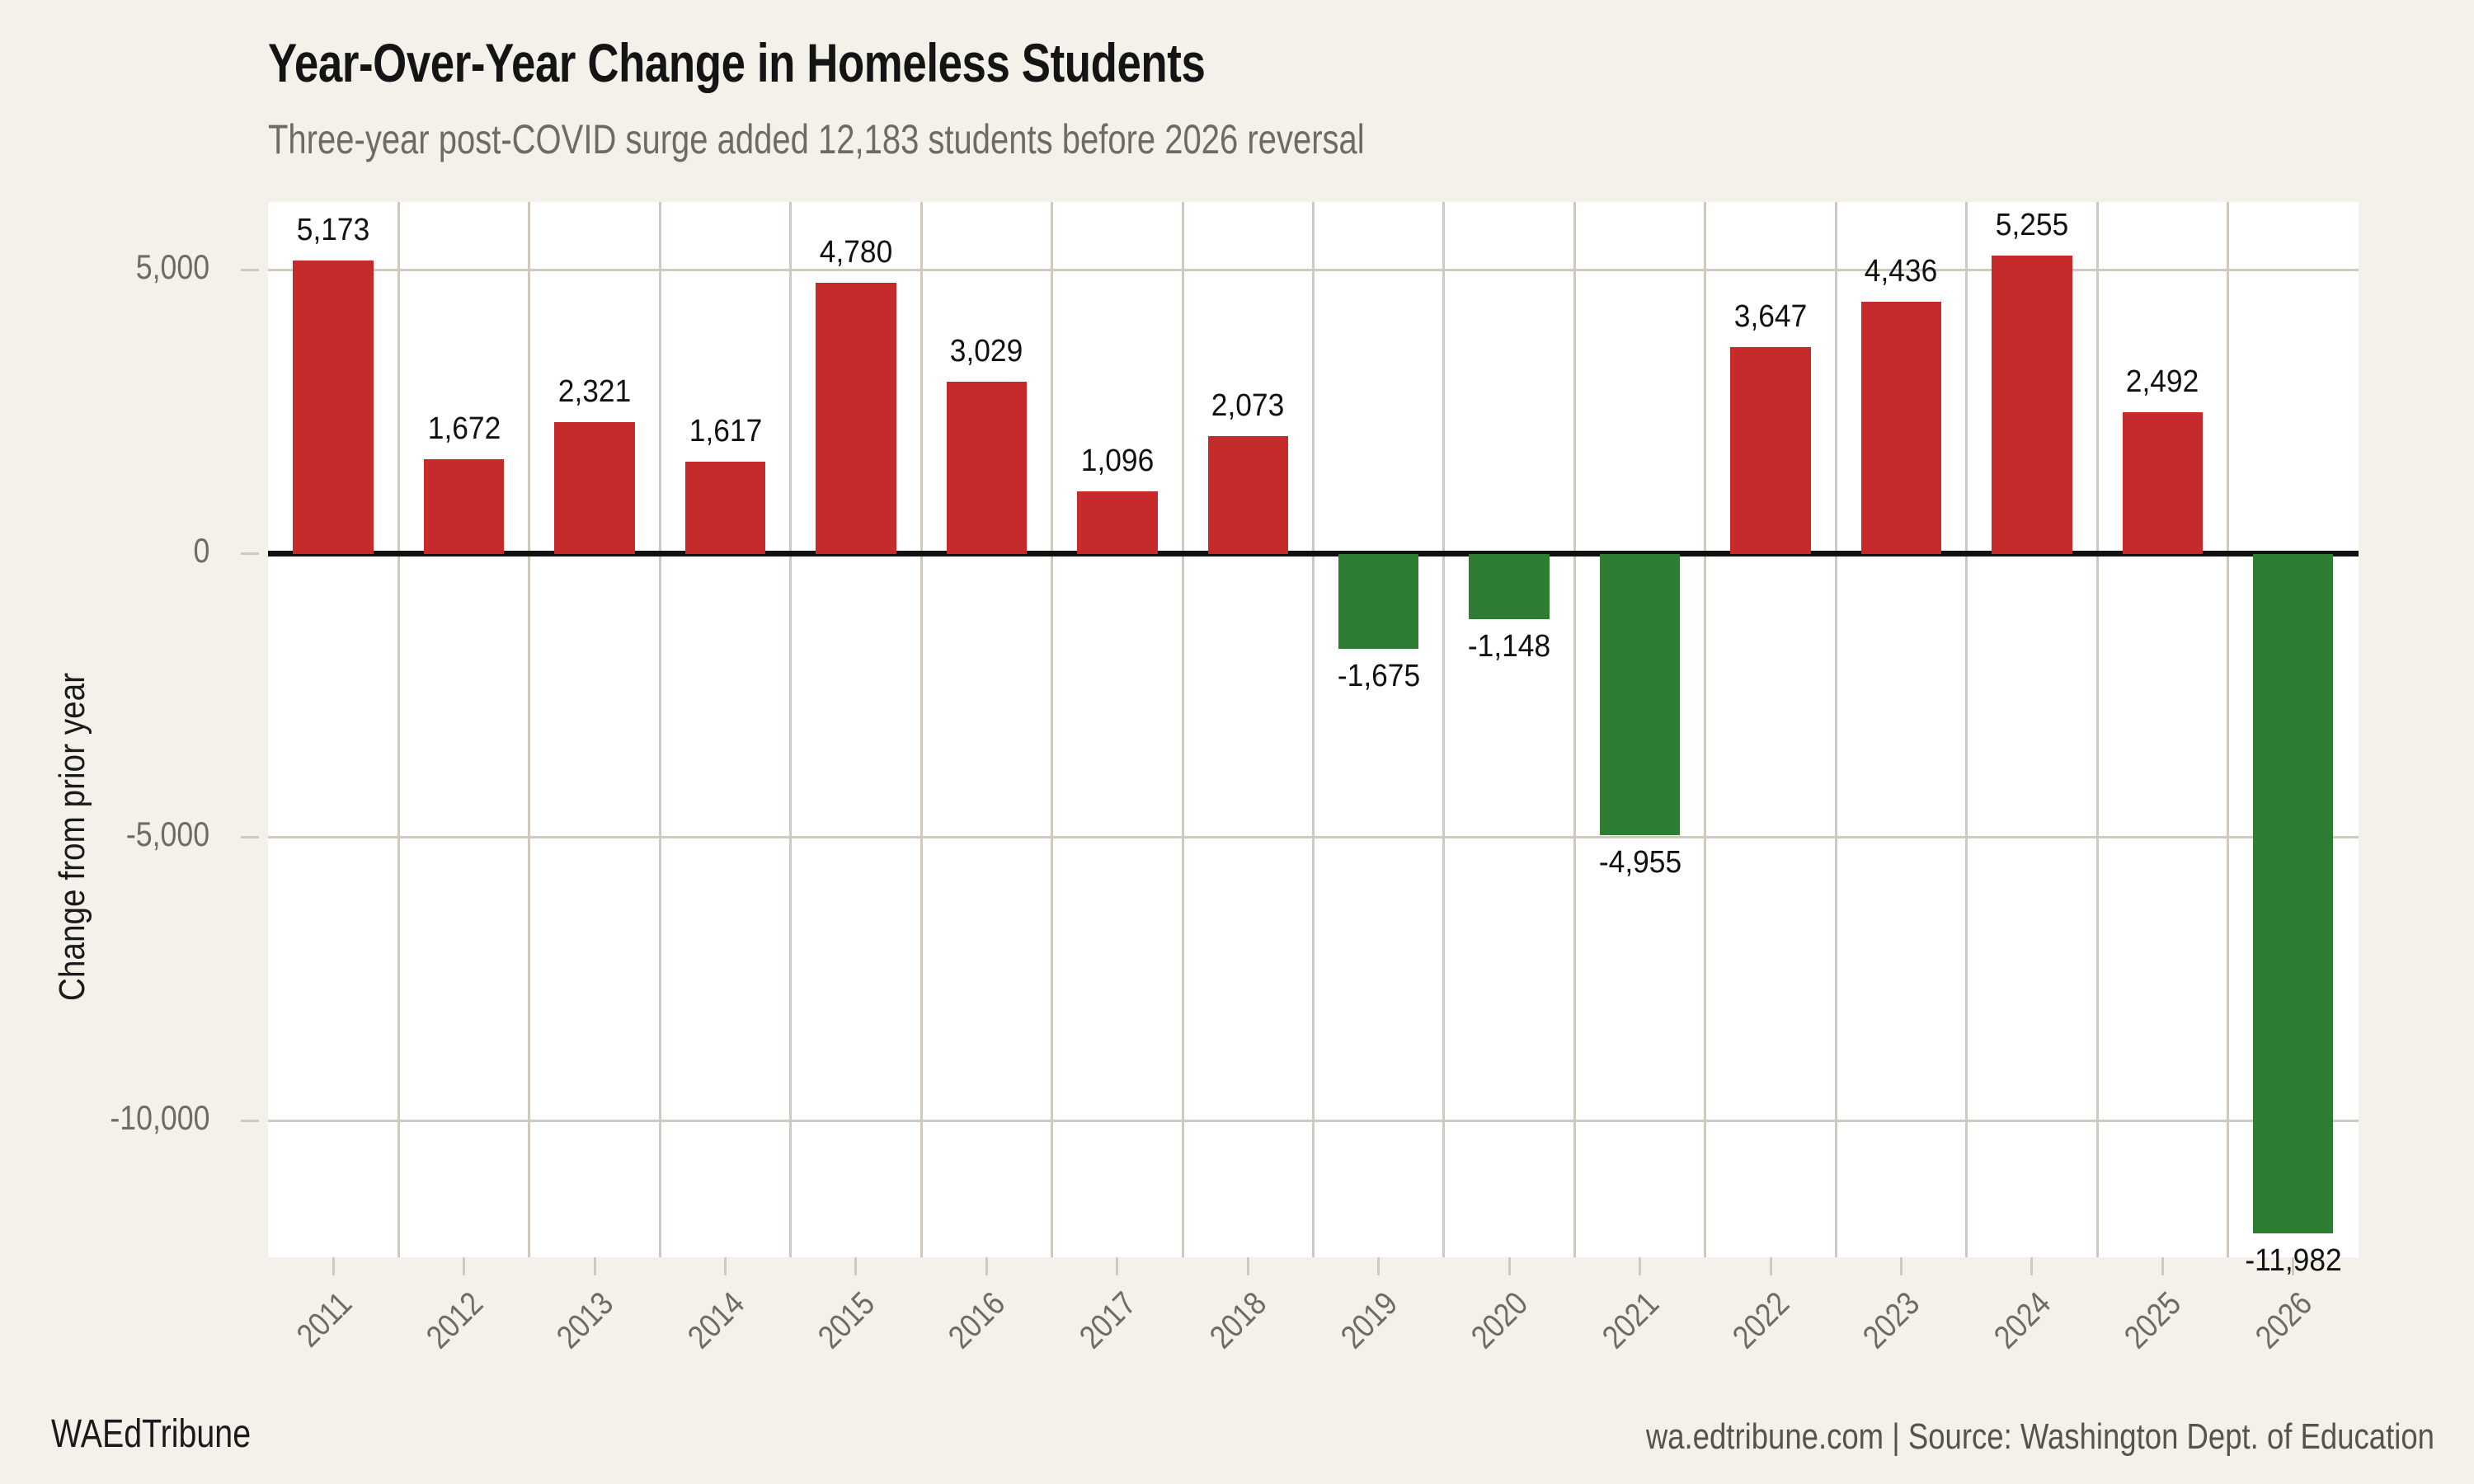 The image size is (2474, 1484). I want to click on bar-2020, so click(1509, 586).